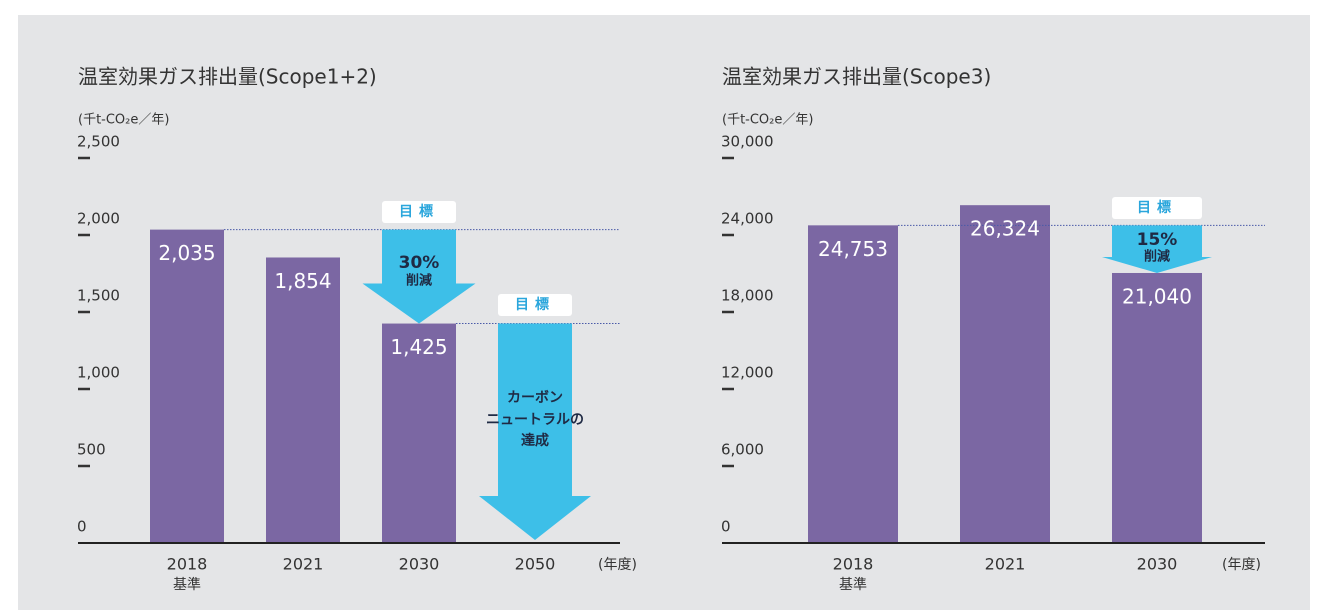 The width and height of the screenshot is (1329, 610). What do you see at coordinates (98, 219) in the screenshot?
I see `y-tick-label: 2,000` at bounding box center [98, 219].